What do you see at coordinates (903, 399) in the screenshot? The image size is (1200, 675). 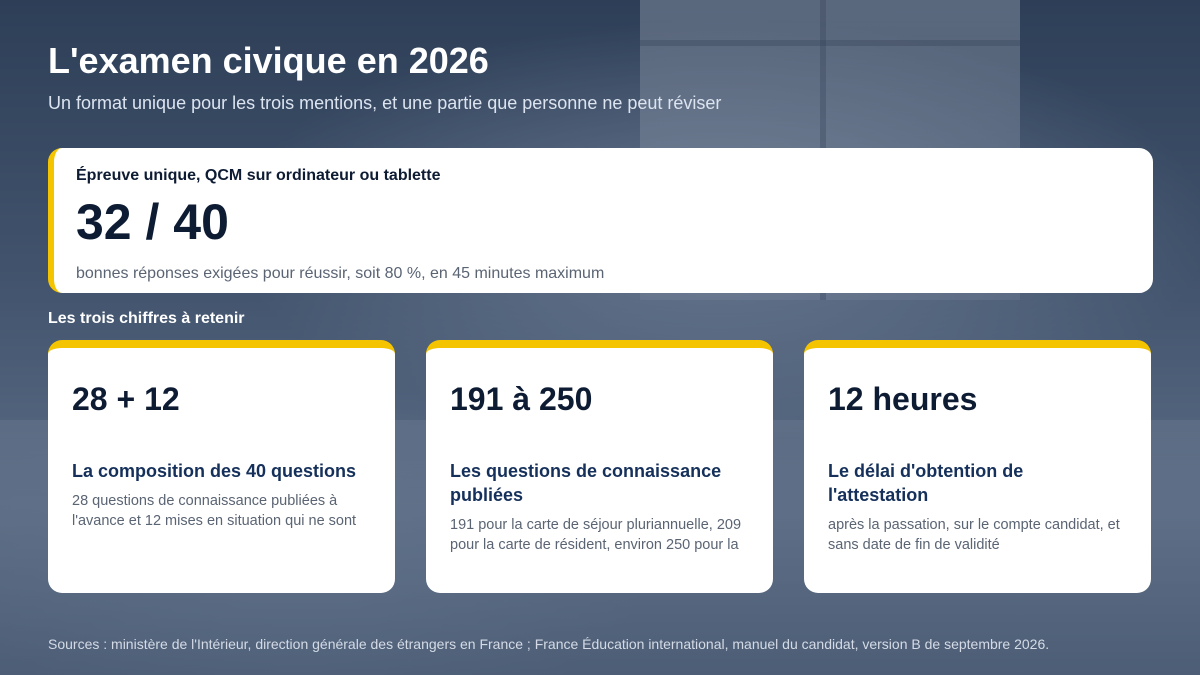 I see `card-value: 12 heures` at bounding box center [903, 399].